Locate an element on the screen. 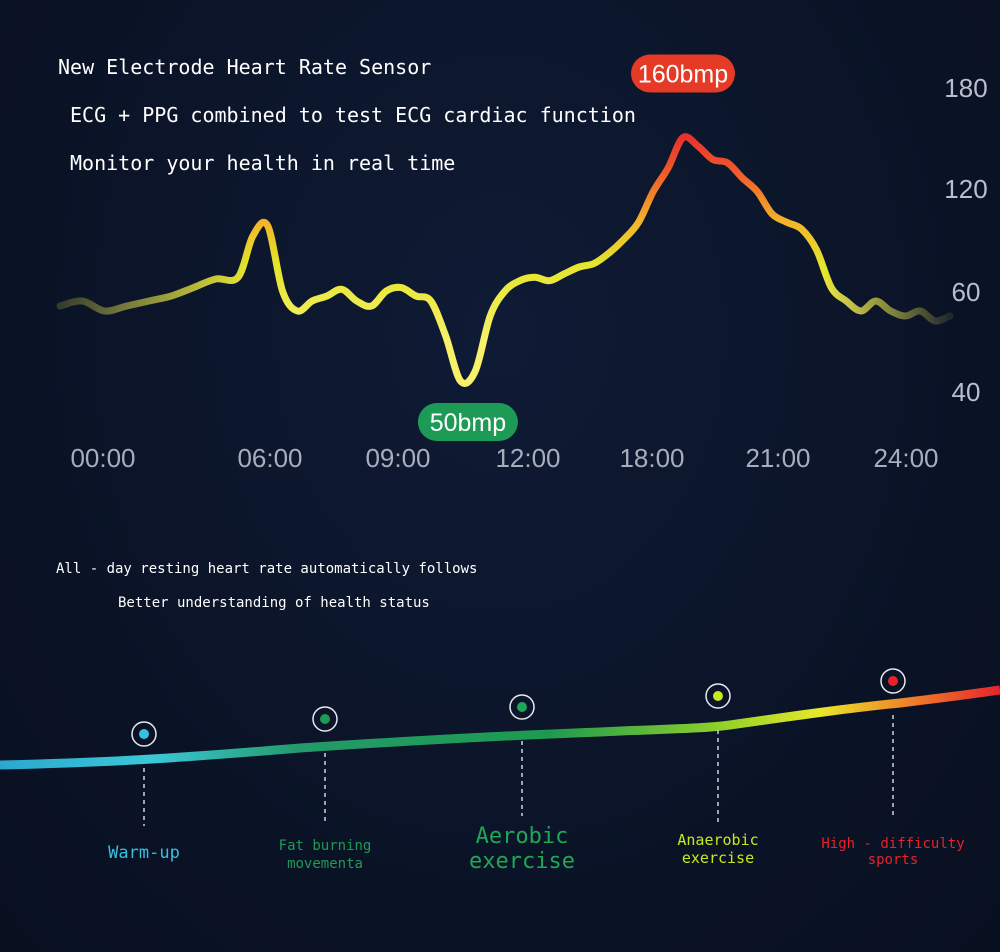 This screenshot has width=1000, height=952. annotation-label: 50bmp is located at coordinates (468, 423).